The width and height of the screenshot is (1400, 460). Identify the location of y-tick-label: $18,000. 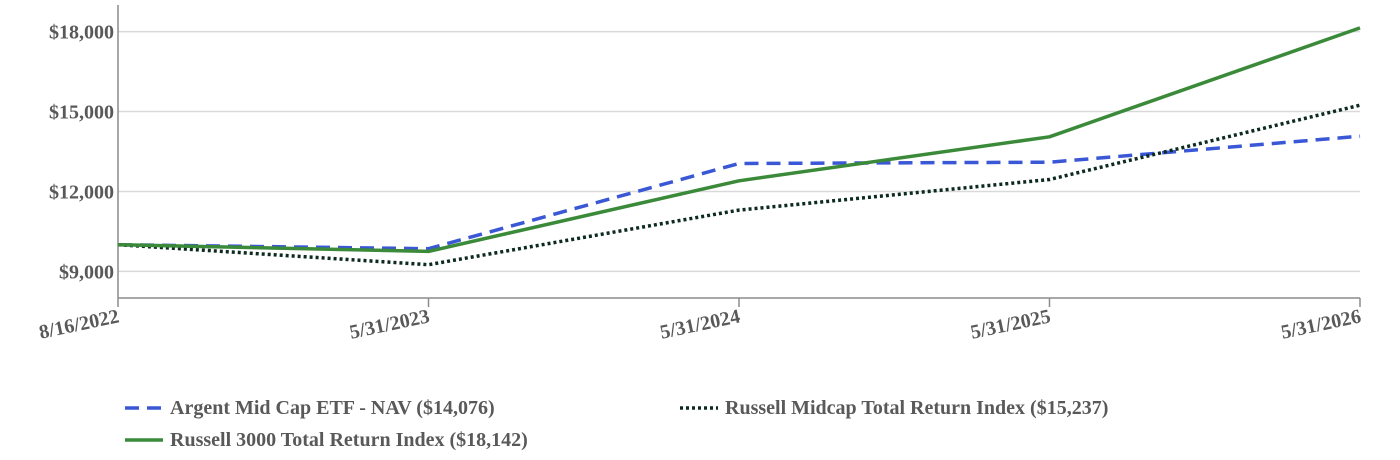
(81, 33).